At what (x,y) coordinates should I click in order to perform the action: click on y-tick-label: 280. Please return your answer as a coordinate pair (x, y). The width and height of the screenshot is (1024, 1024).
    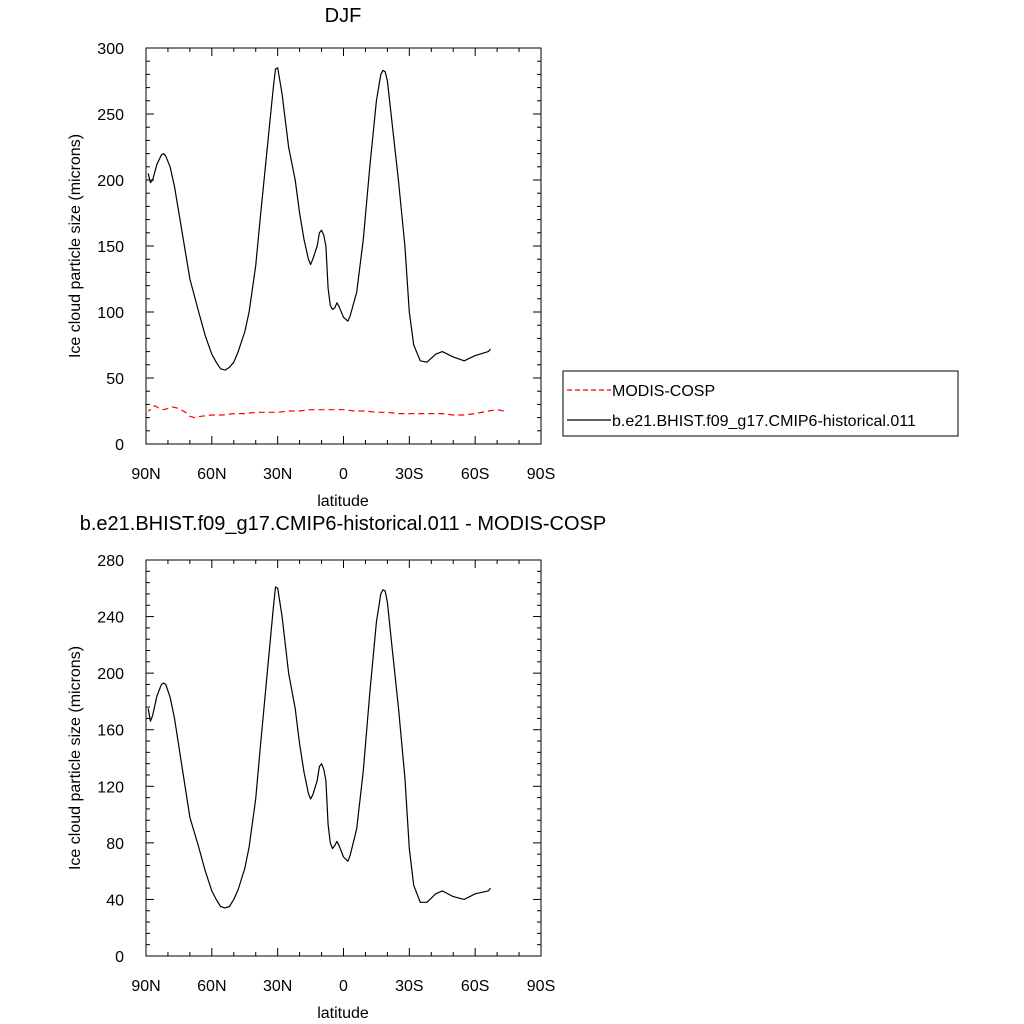
    Looking at the image, I should click on (110, 561).